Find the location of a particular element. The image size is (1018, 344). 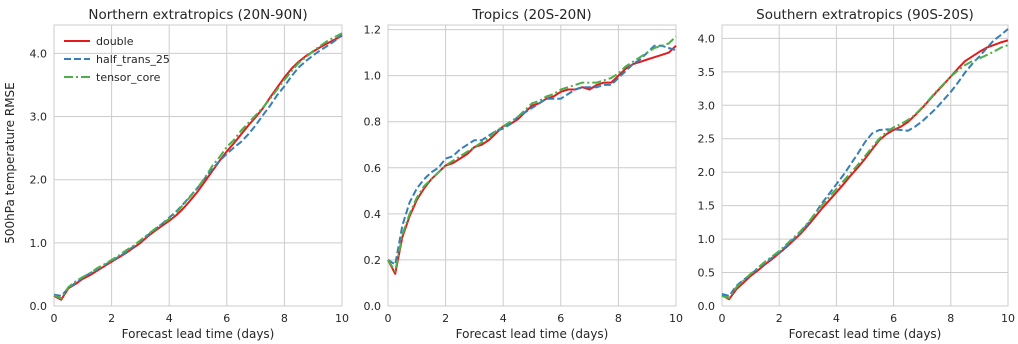

chart-title: Tropics (20S-20N) is located at coordinates (531, 15).